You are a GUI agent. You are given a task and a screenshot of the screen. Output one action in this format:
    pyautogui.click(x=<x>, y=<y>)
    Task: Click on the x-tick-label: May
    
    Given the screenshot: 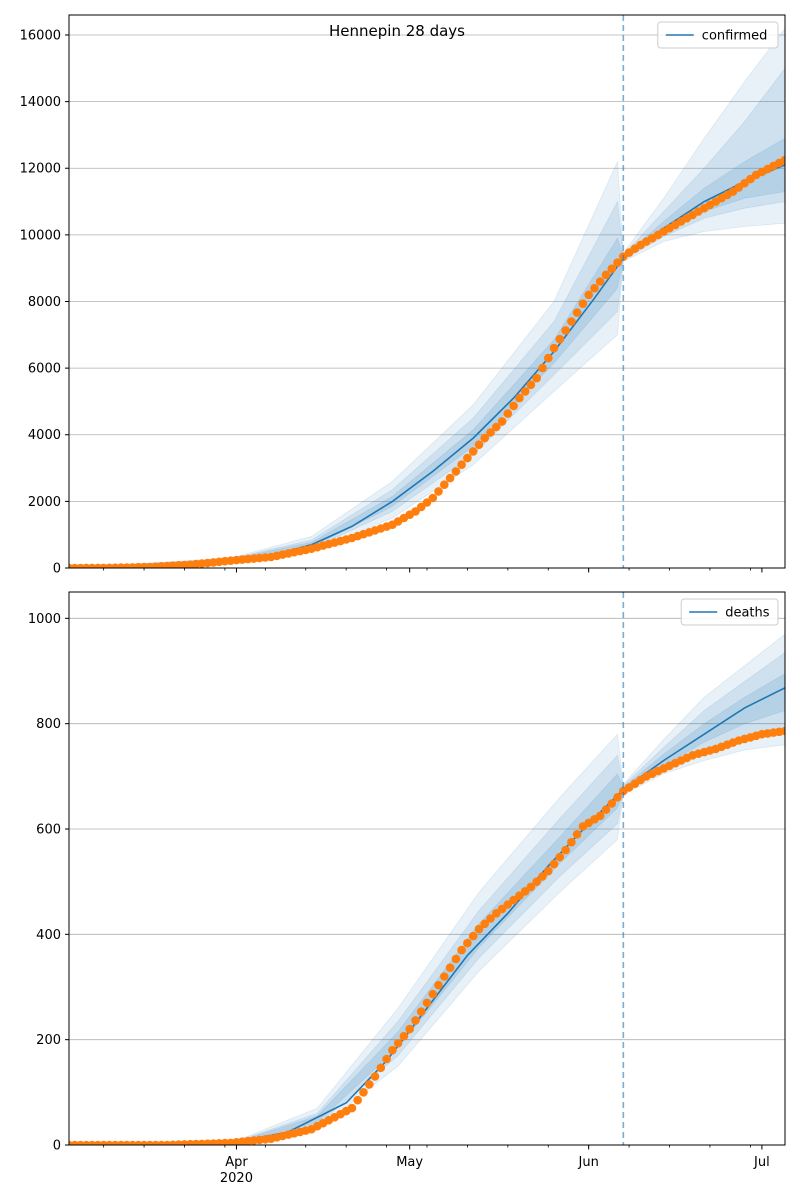 What is the action you would take?
    pyautogui.click(x=409, y=1162)
    